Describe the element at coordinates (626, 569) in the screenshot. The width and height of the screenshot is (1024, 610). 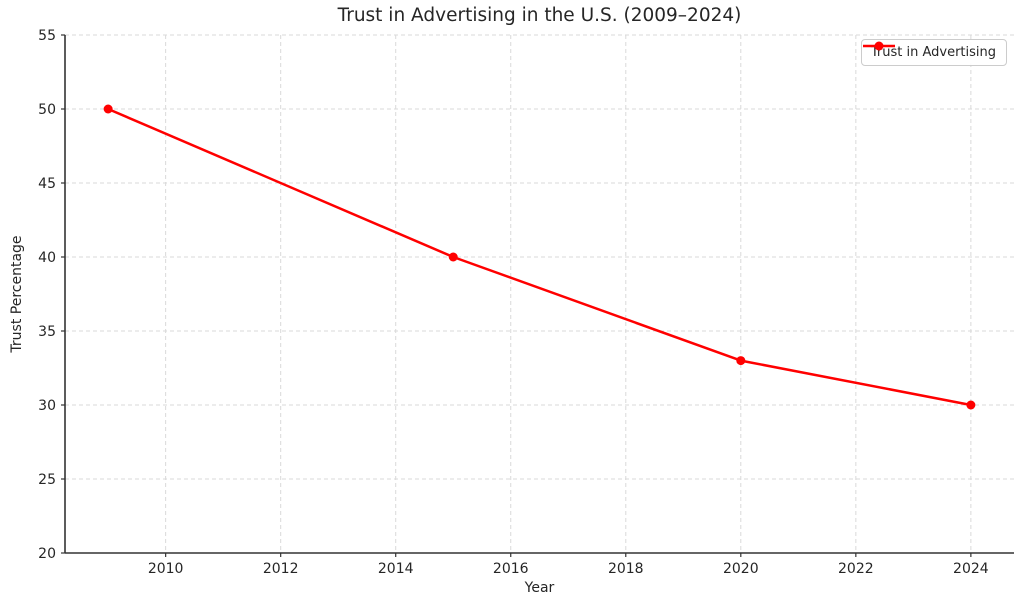
I see `x-tick-label: 2018` at that location.